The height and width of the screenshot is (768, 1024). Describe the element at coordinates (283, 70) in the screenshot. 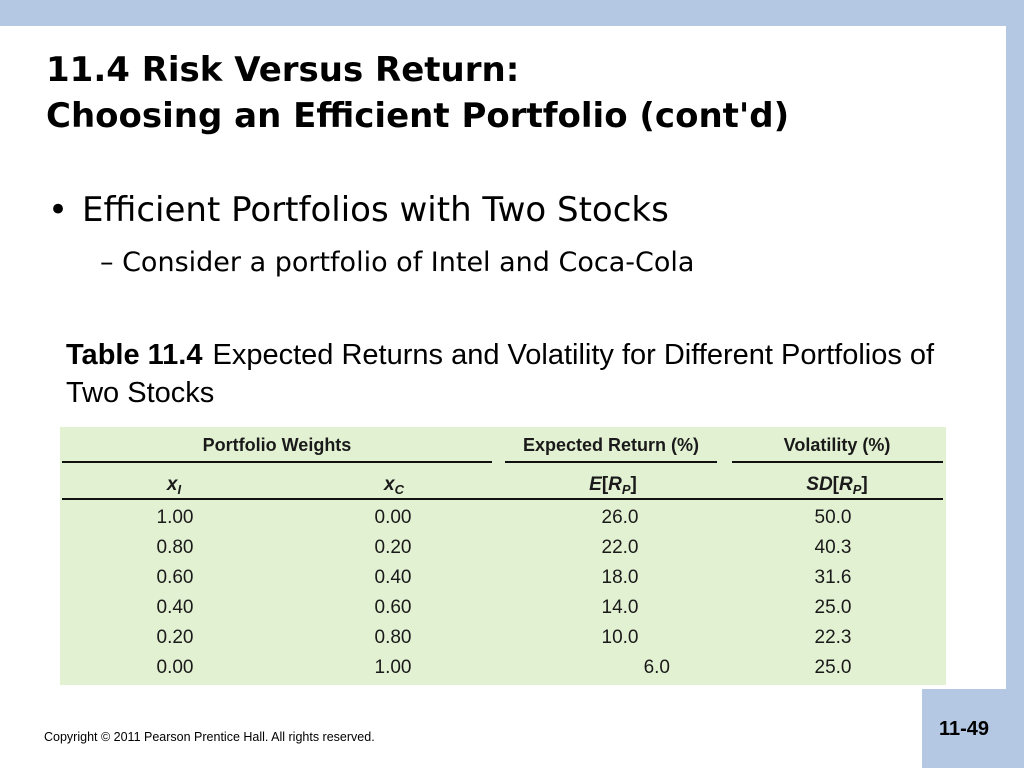

I see `slide-title-line-1: 11.4 Risk Versus Return:` at that location.